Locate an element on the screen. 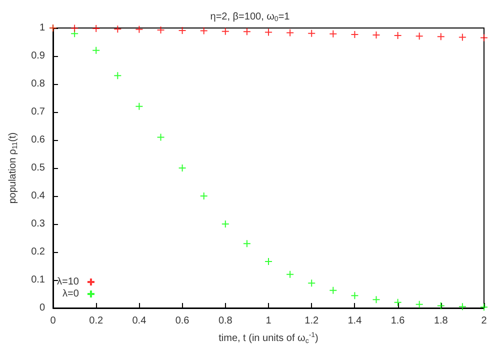 Image resolution: width=500 pixels, height=350 pixels. y-tick-label: 0.6 is located at coordinates (38, 140).